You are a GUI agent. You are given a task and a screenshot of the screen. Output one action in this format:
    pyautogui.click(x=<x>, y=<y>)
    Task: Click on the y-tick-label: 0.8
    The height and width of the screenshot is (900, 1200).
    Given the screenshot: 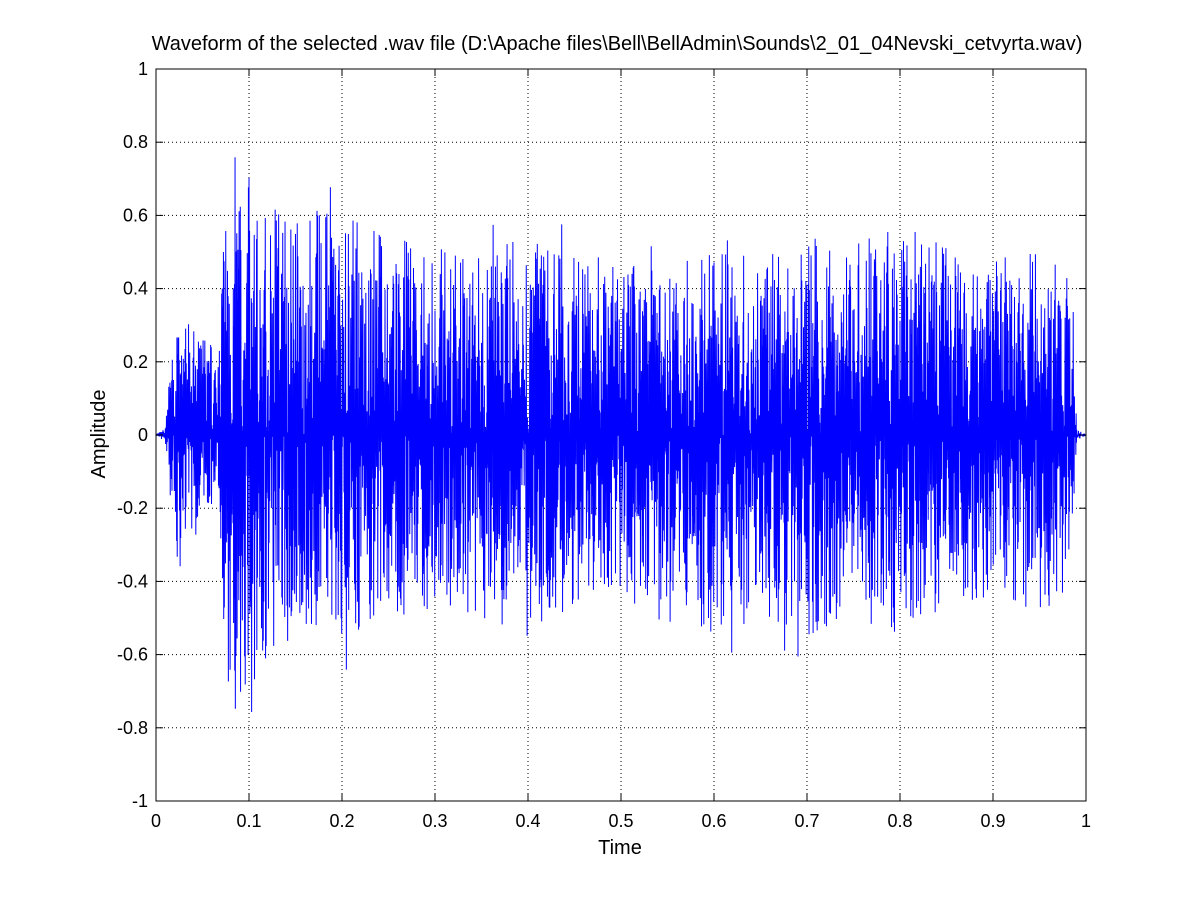 What is the action you would take?
    pyautogui.click(x=135, y=142)
    